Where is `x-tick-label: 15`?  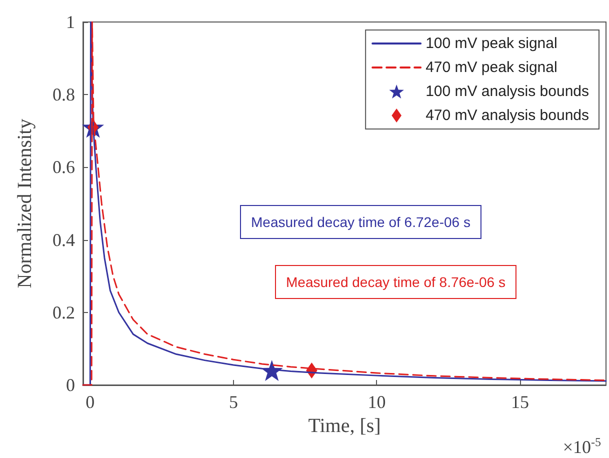 x-tick-label: 15 is located at coordinates (520, 402).